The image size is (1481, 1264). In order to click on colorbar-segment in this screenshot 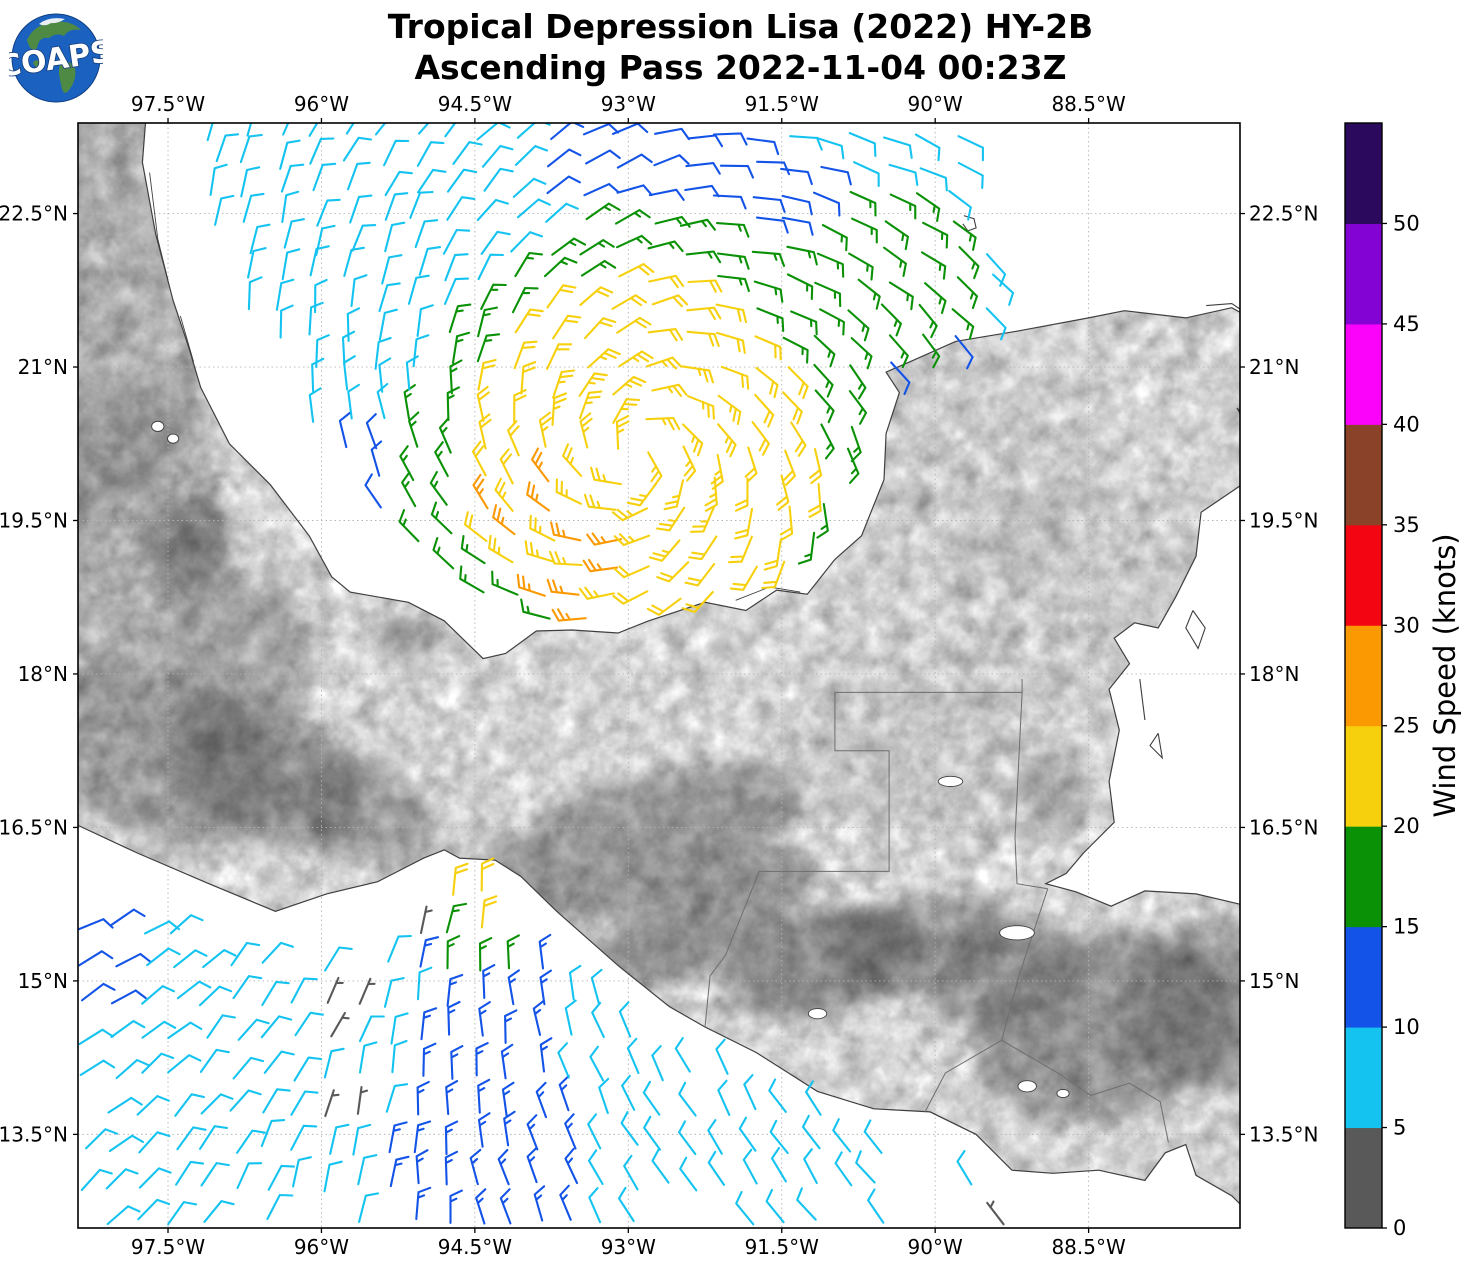, I will do `click(1363, 776)`.